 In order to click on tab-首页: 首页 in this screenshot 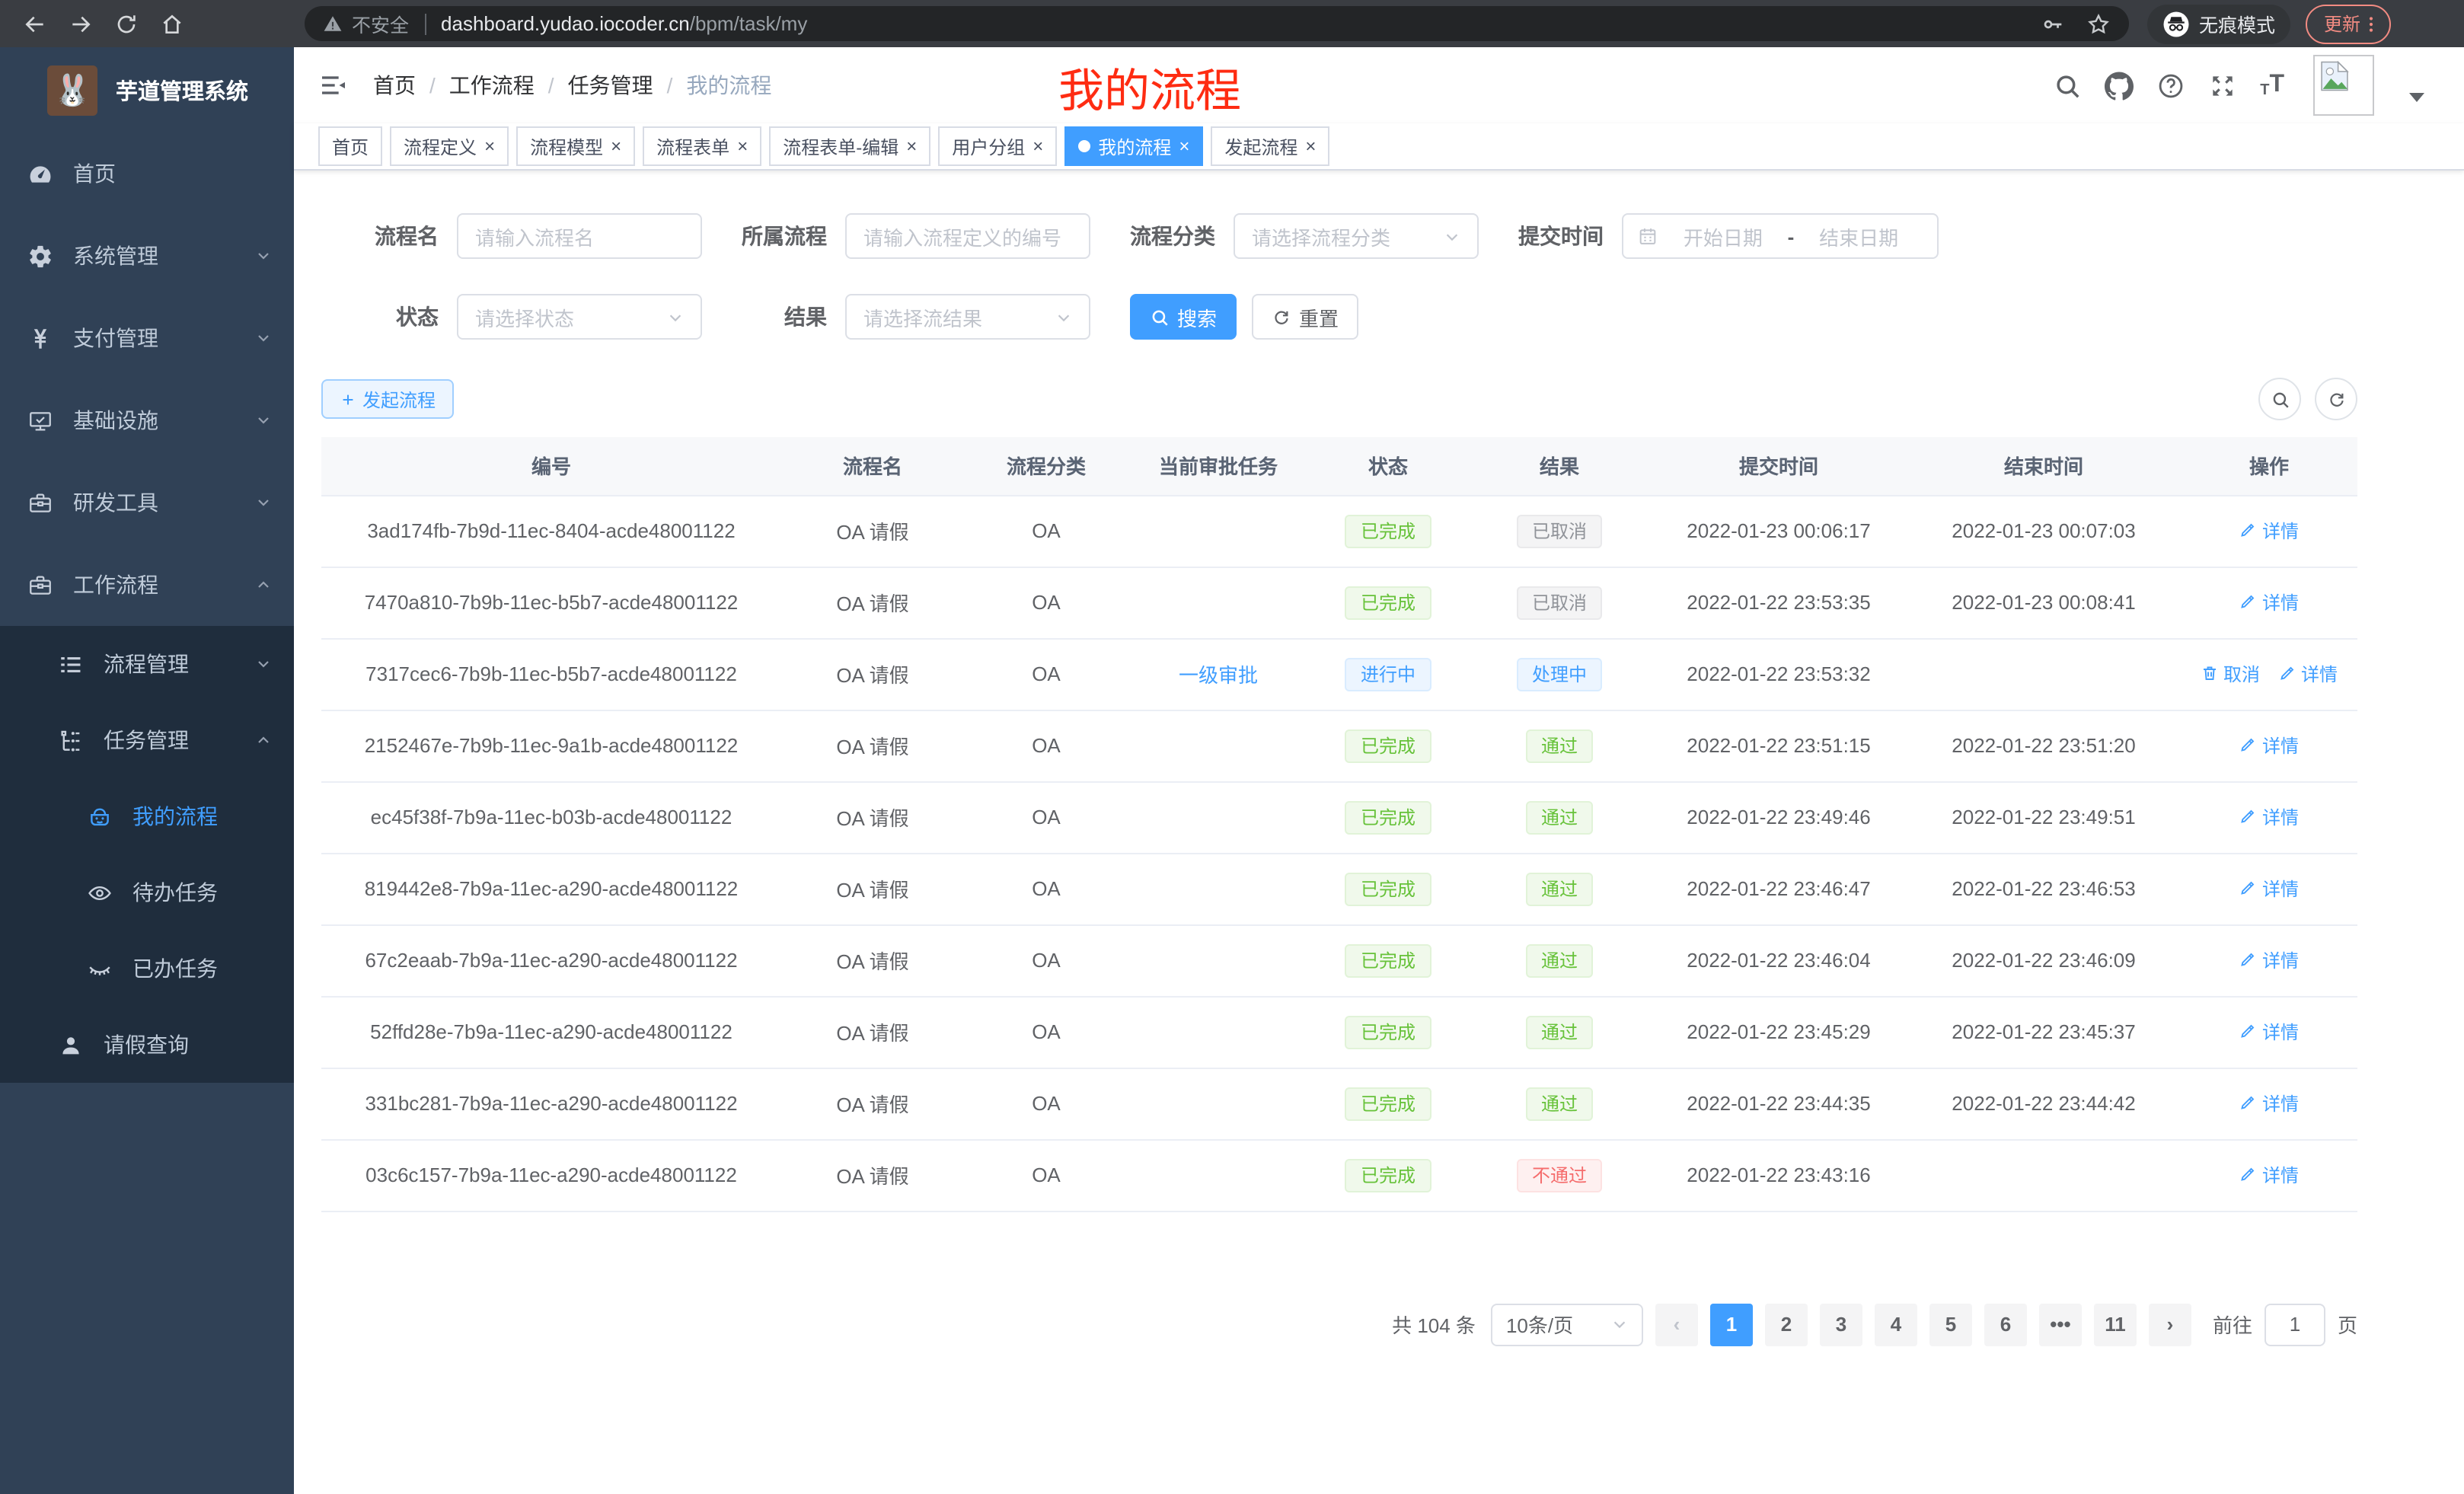, I will do `click(350, 146)`.